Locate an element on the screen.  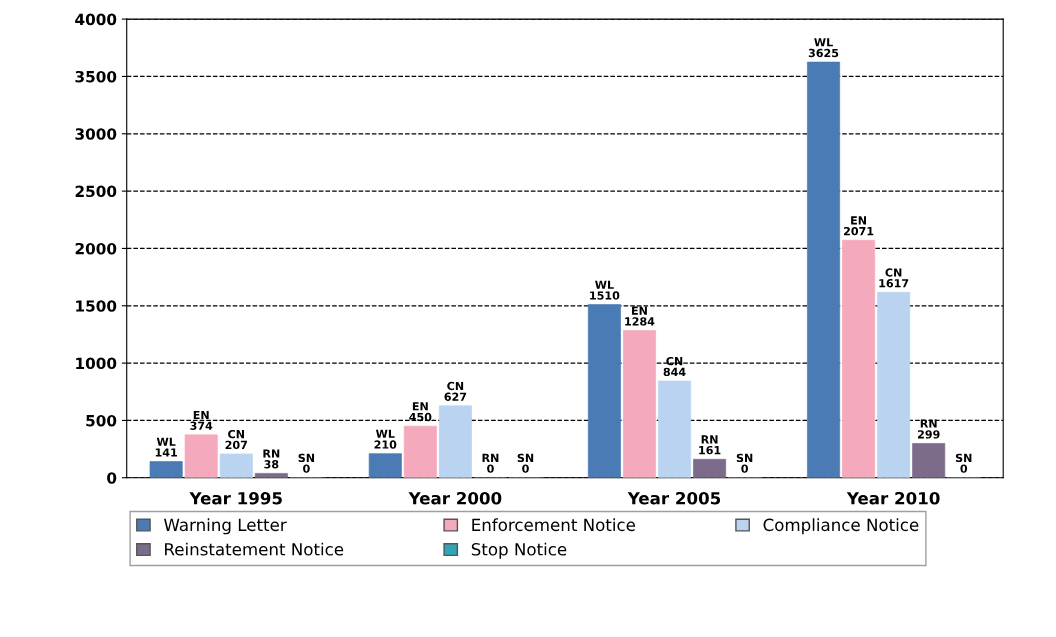
data-label: CN 1617 is located at coordinates (894, 278).